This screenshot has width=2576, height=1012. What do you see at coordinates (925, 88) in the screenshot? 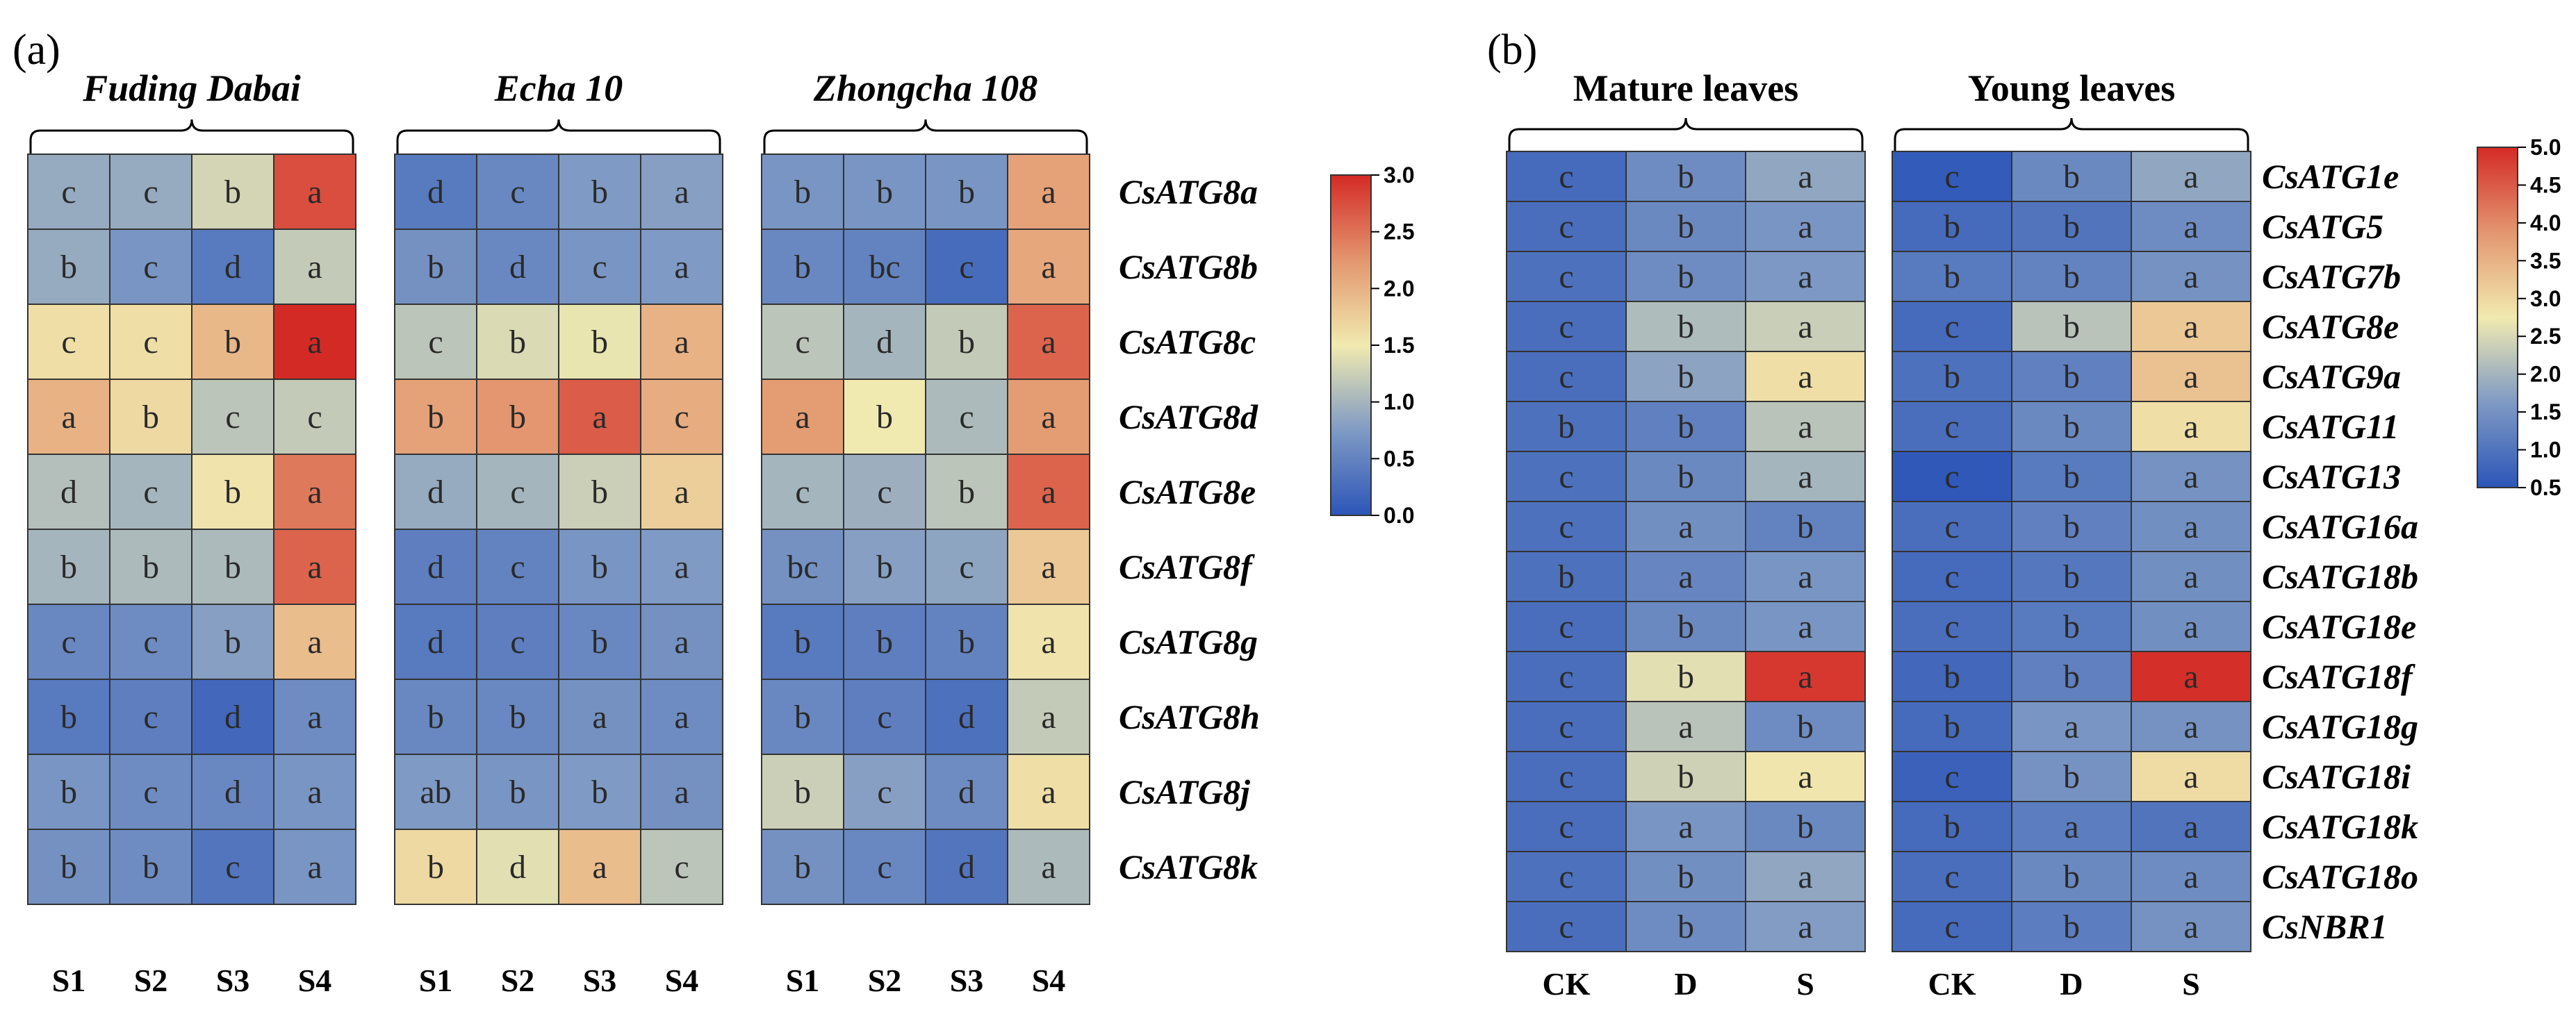
I see `group-title: Zhongcha 108` at bounding box center [925, 88].